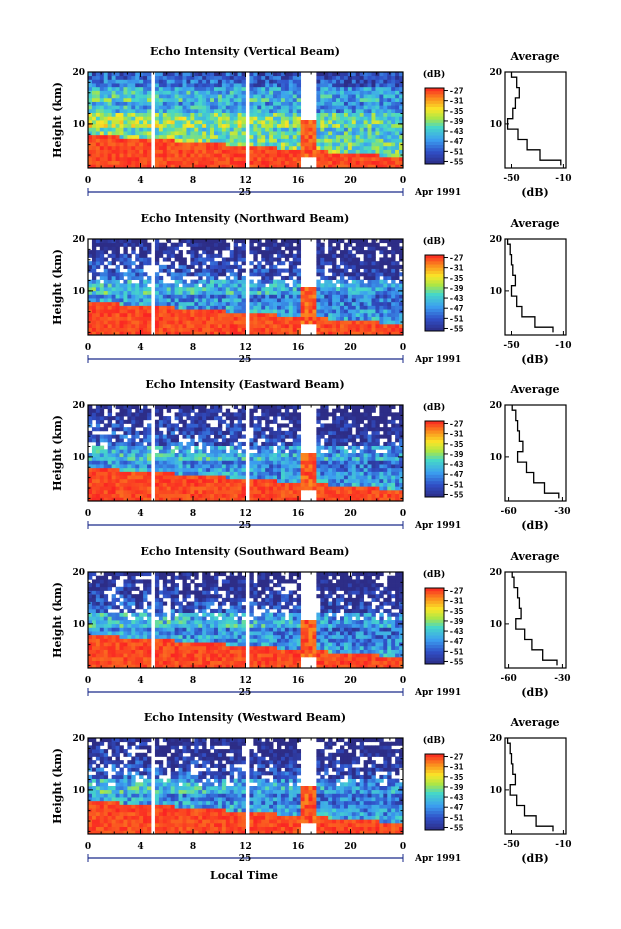 The width and height of the screenshot is (621, 929). Describe the element at coordinates (508, 512) in the screenshot. I see `average-x-tick-label: -60` at that location.